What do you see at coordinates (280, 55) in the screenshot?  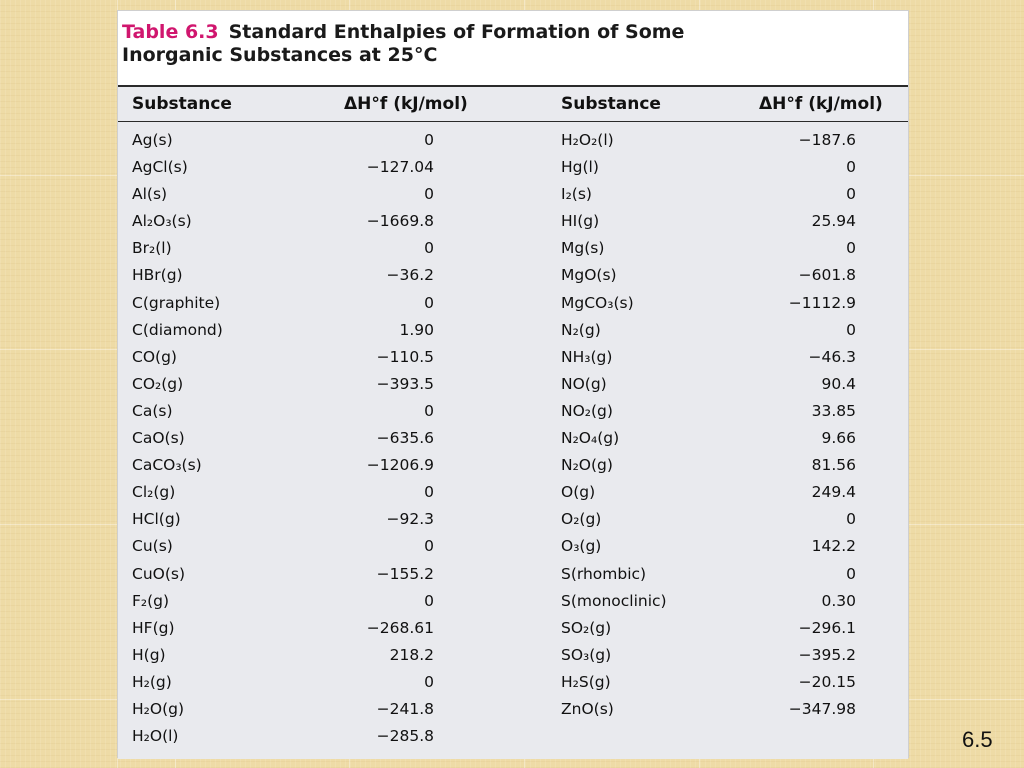 I see `table-title-line2: Inorganic Substances at 25°C` at bounding box center [280, 55].